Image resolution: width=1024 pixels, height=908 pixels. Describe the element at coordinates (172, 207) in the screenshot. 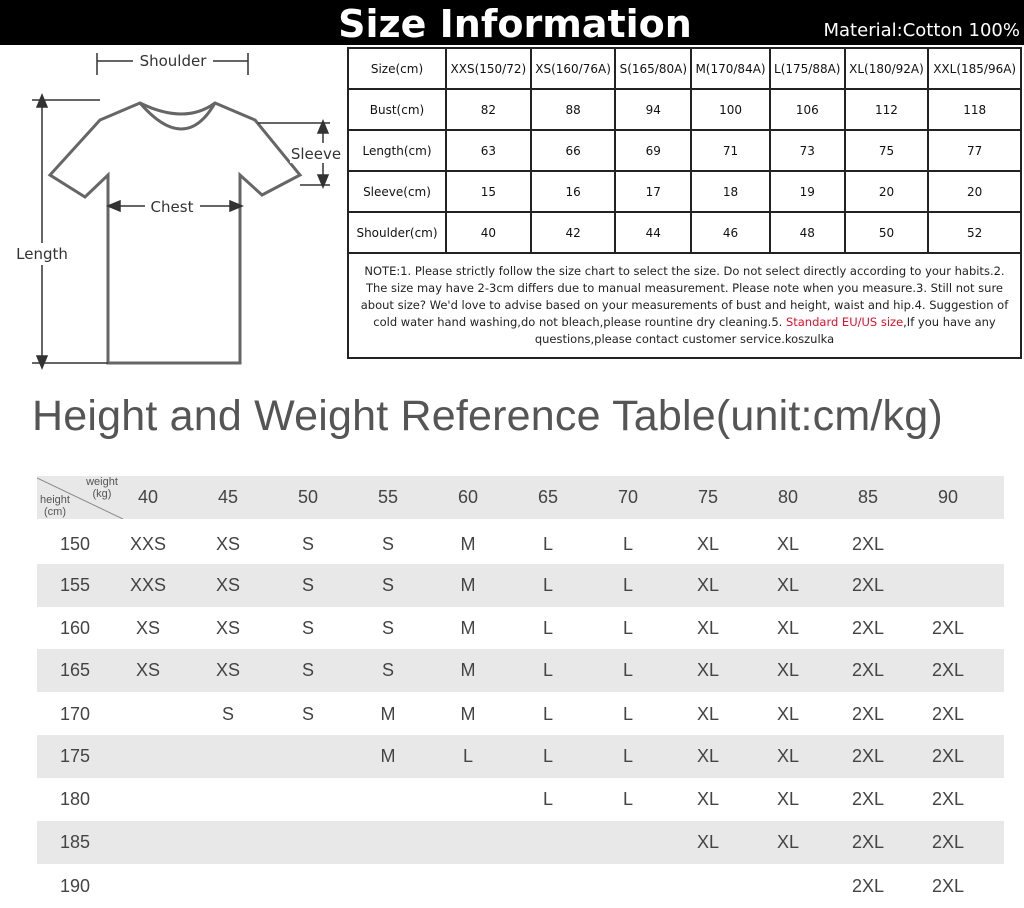

I see `chest-label: Chest` at that location.